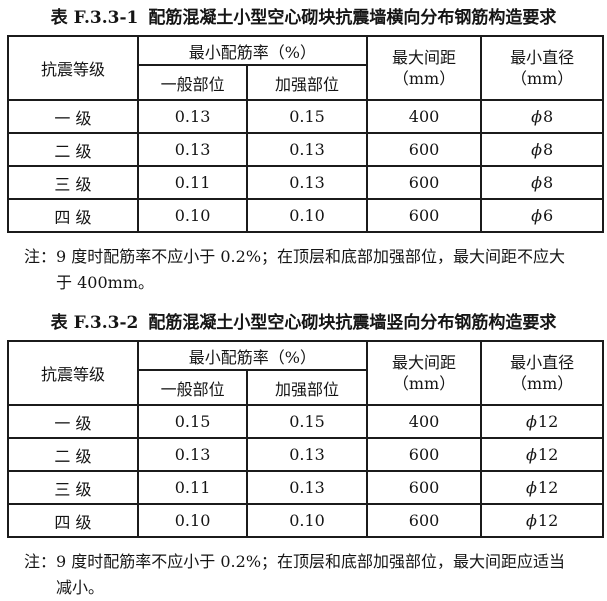  Describe the element at coordinates (424, 116) in the screenshot. I see `table1-spacing-1: 400` at that location.